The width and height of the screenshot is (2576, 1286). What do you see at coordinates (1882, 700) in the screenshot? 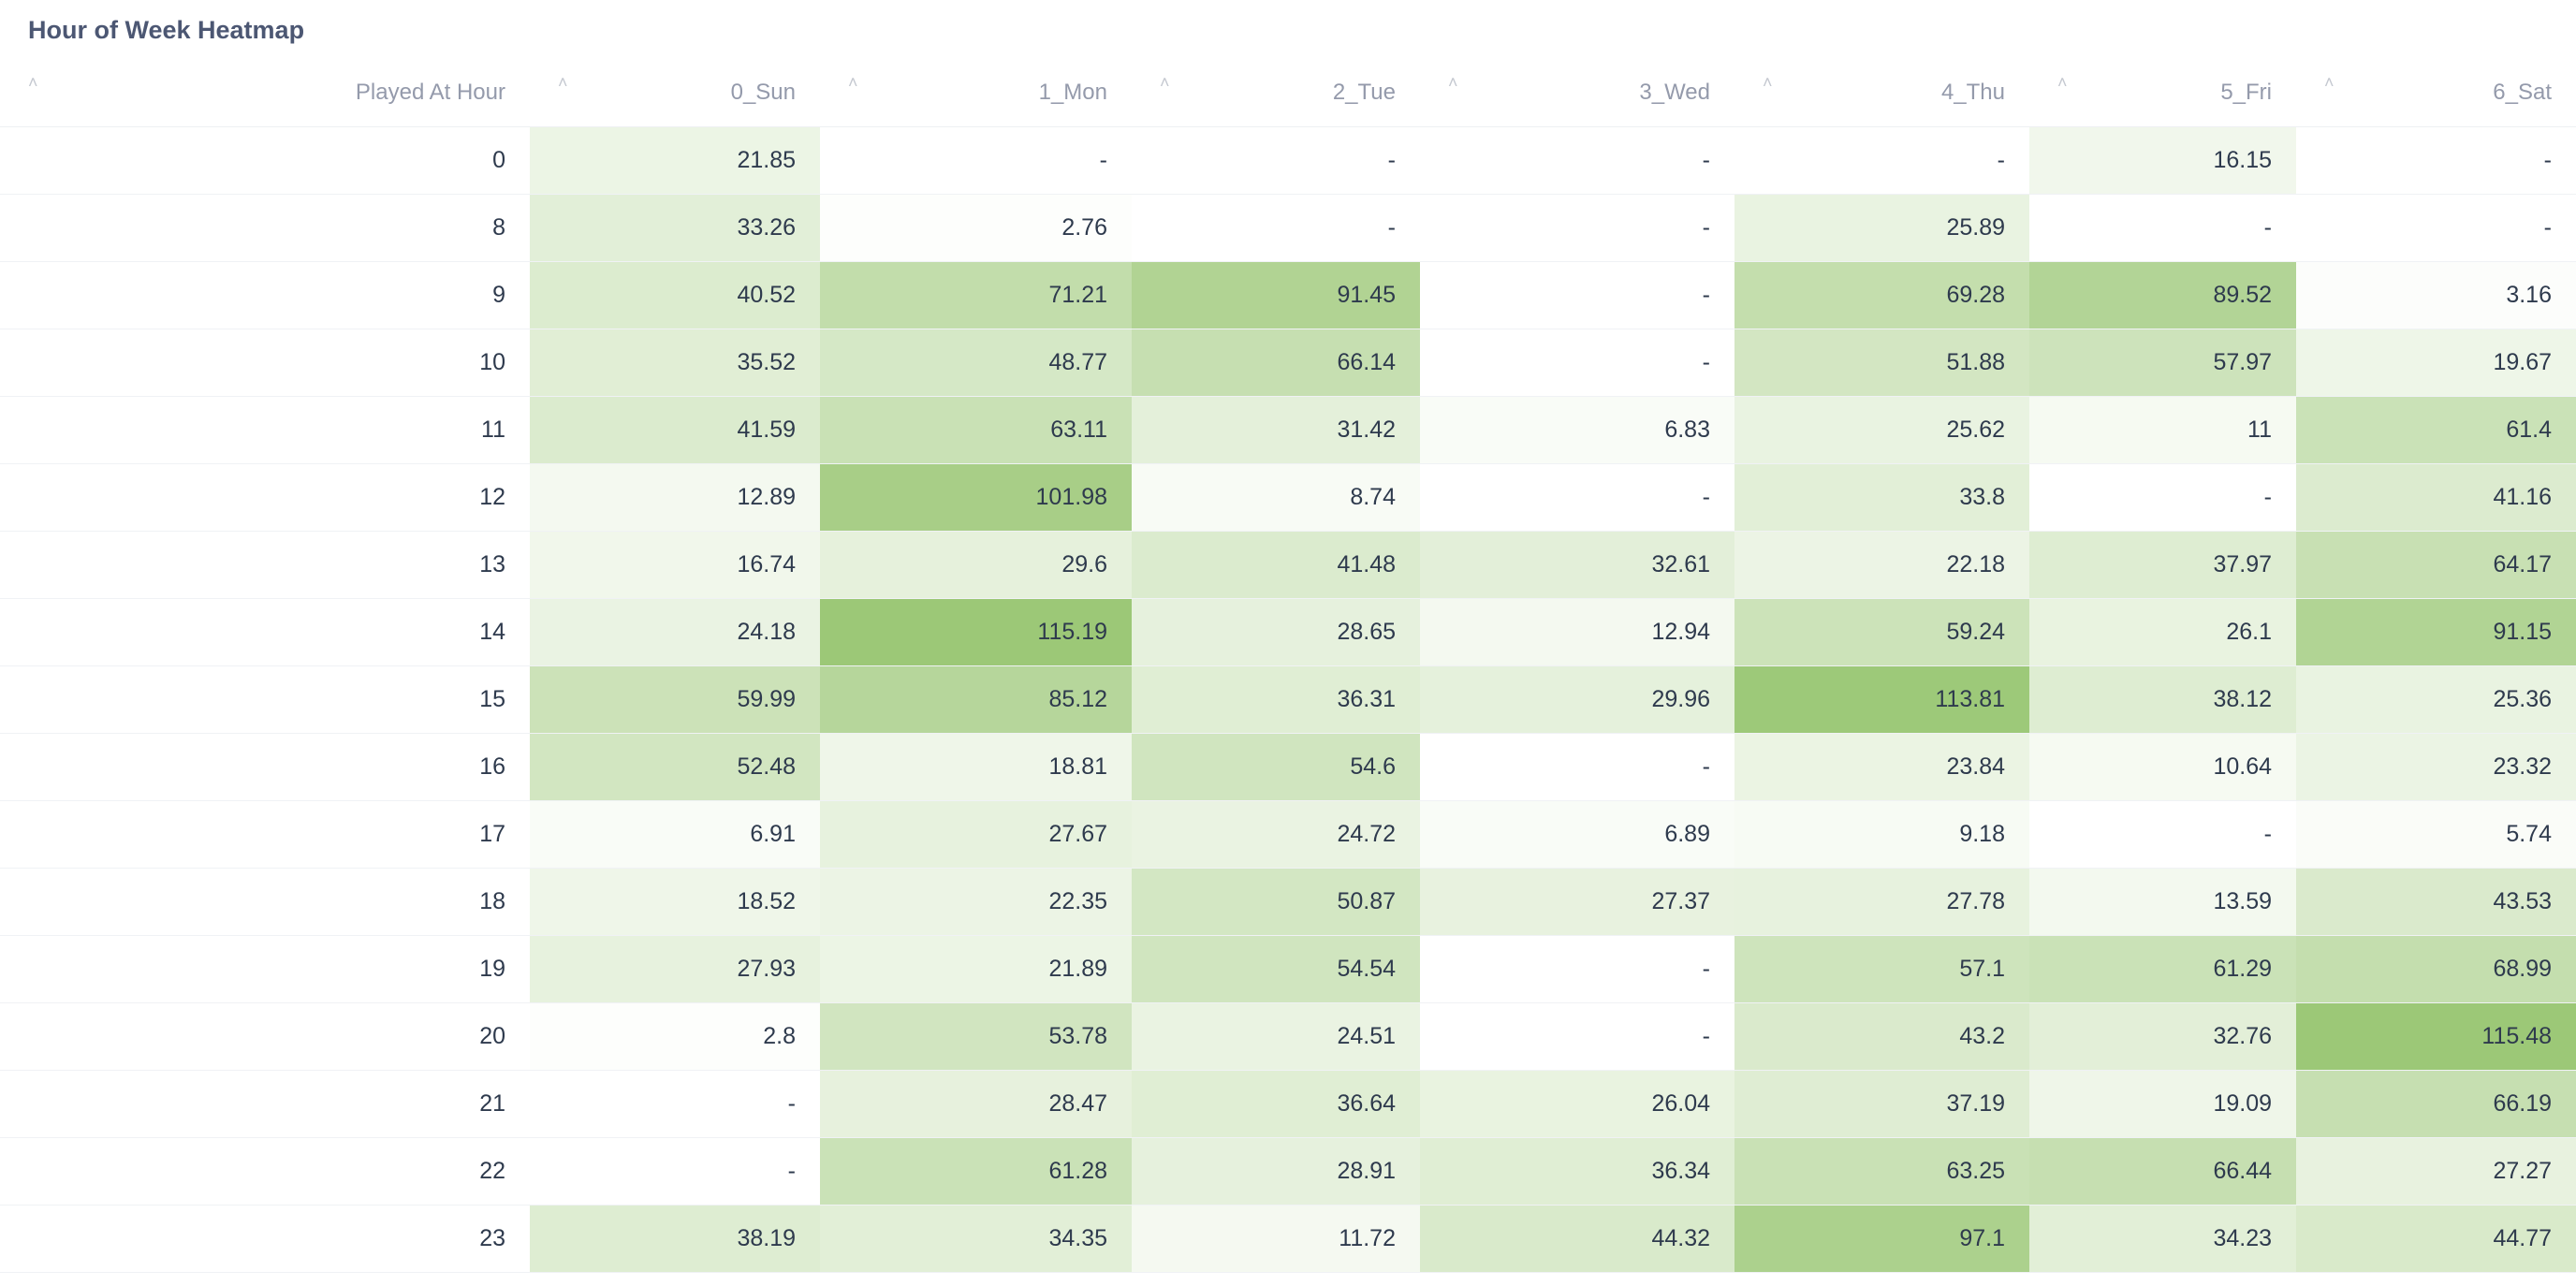
I see `heatmap-cell: 113.81` at bounding box center [1882, 700].